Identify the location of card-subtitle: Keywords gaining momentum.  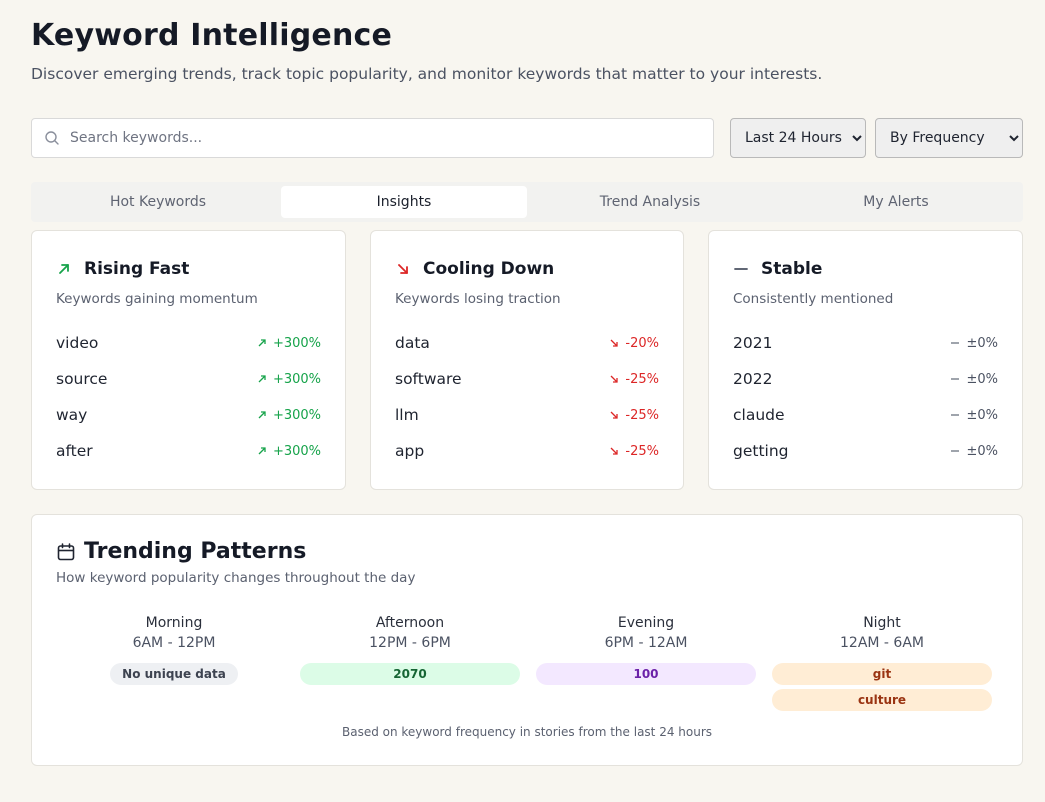
(157, 299).